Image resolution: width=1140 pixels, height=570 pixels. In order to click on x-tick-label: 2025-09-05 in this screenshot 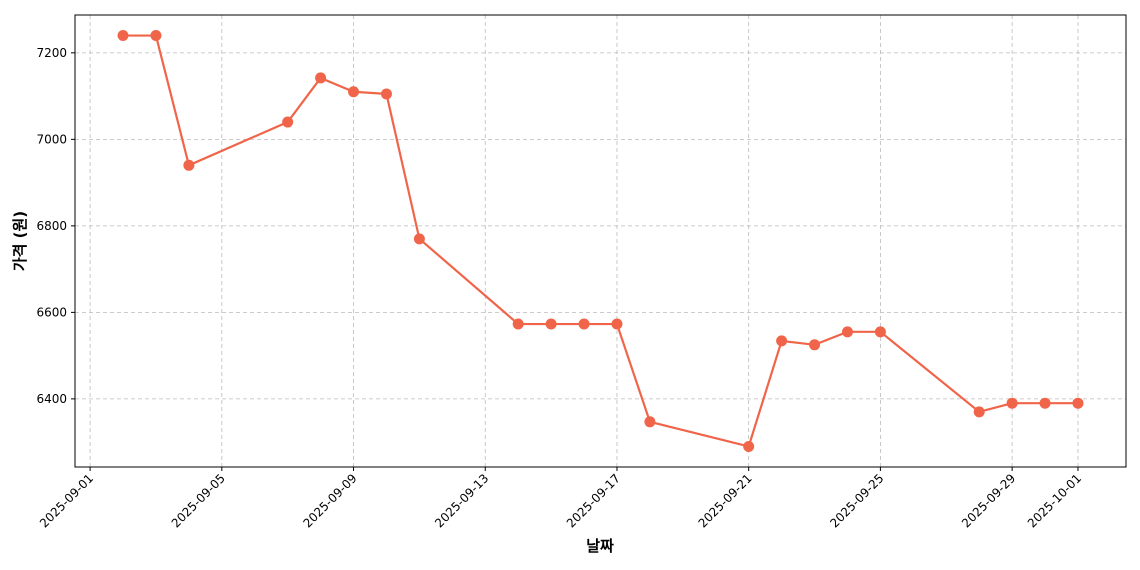, I will do `click(198, 500)`.